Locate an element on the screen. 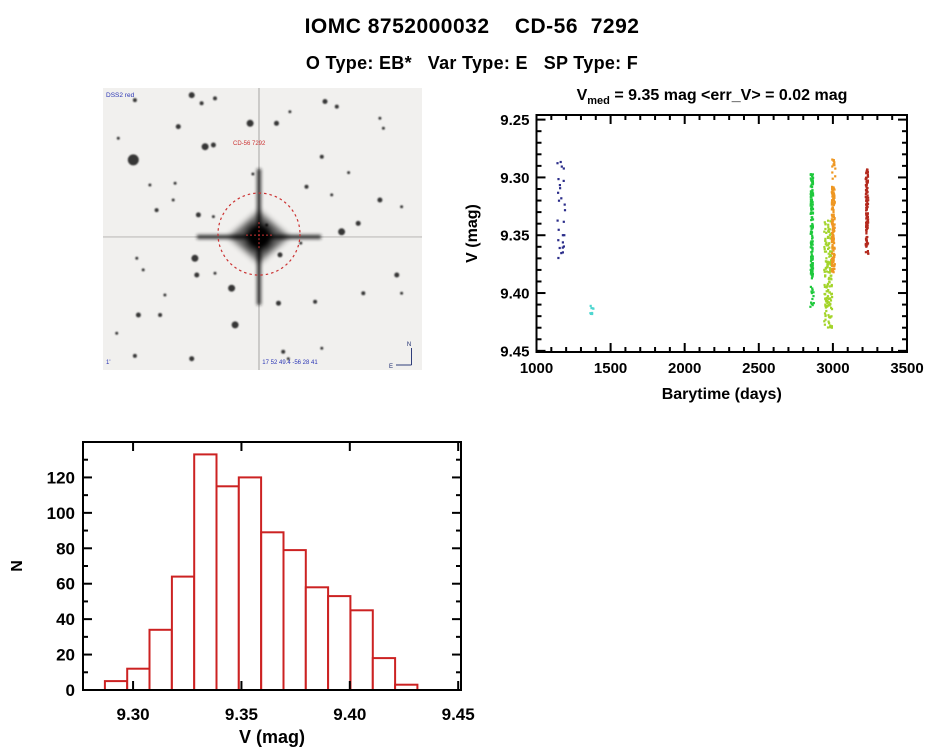  x-axis-label: Barytime (days) is located at coordinates (722, 394).